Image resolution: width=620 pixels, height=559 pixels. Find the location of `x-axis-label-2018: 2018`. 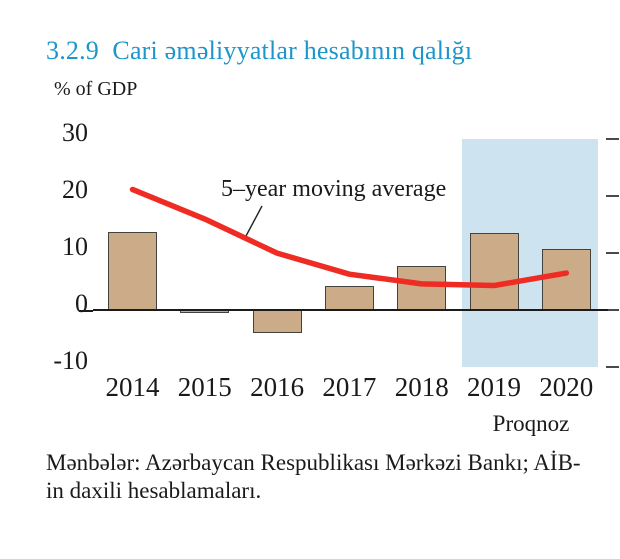

x-axis-label-2018: 2018 is located at coordinates (421, 387).